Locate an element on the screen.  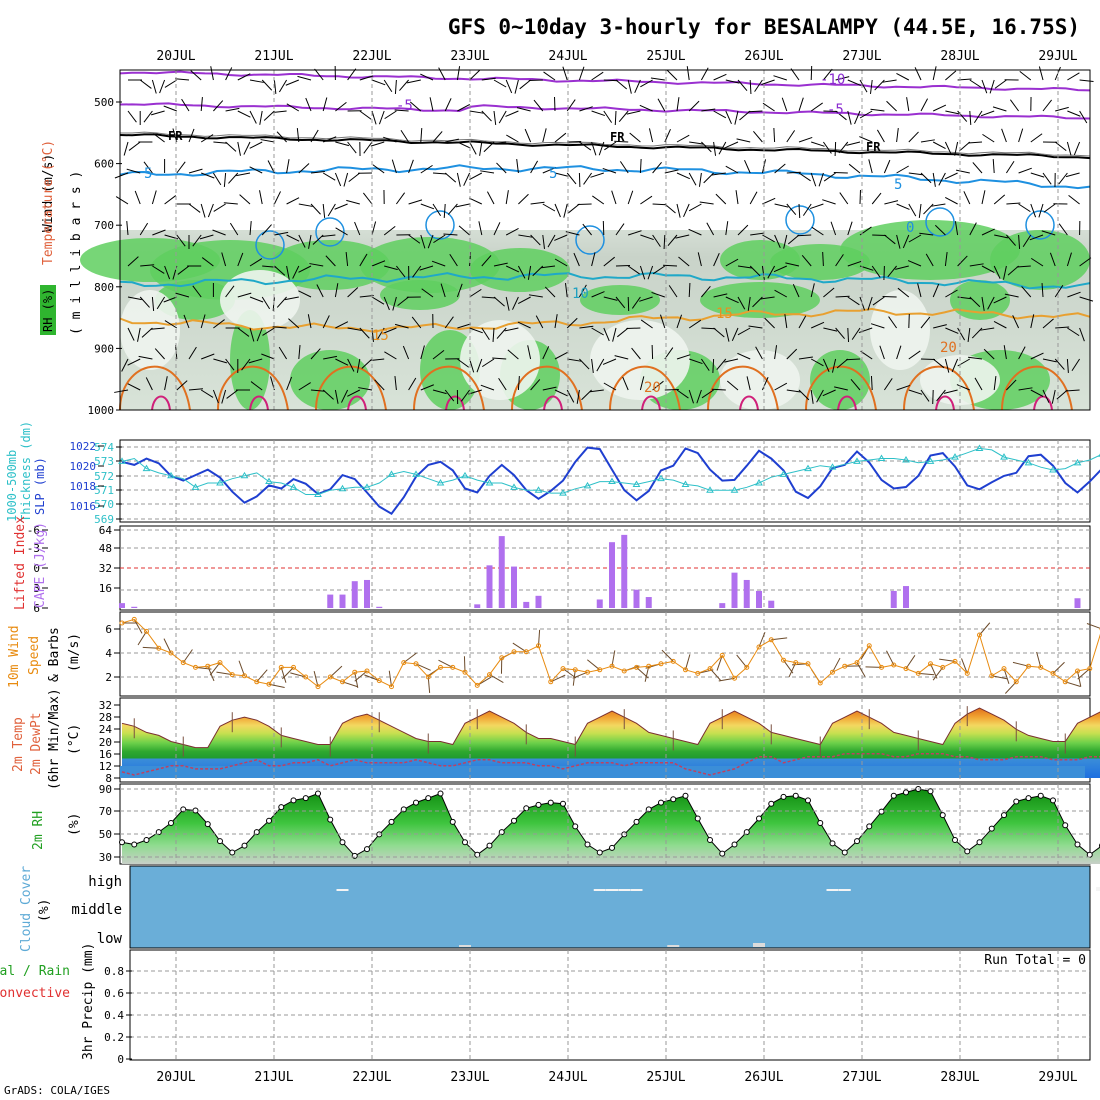
axis-tick-label: 574 is located at coordinates (104, 447).